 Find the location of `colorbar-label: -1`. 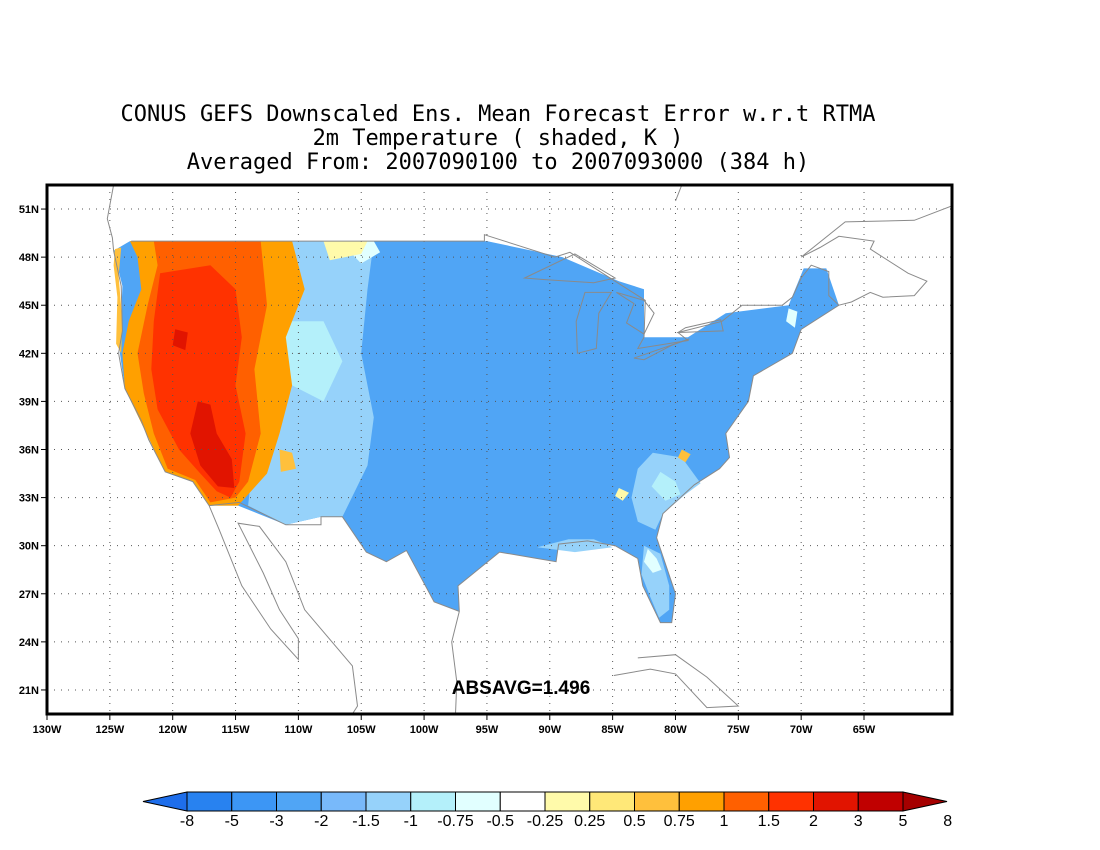

colorbar-label: -1 is located at coordinates (411, 821).